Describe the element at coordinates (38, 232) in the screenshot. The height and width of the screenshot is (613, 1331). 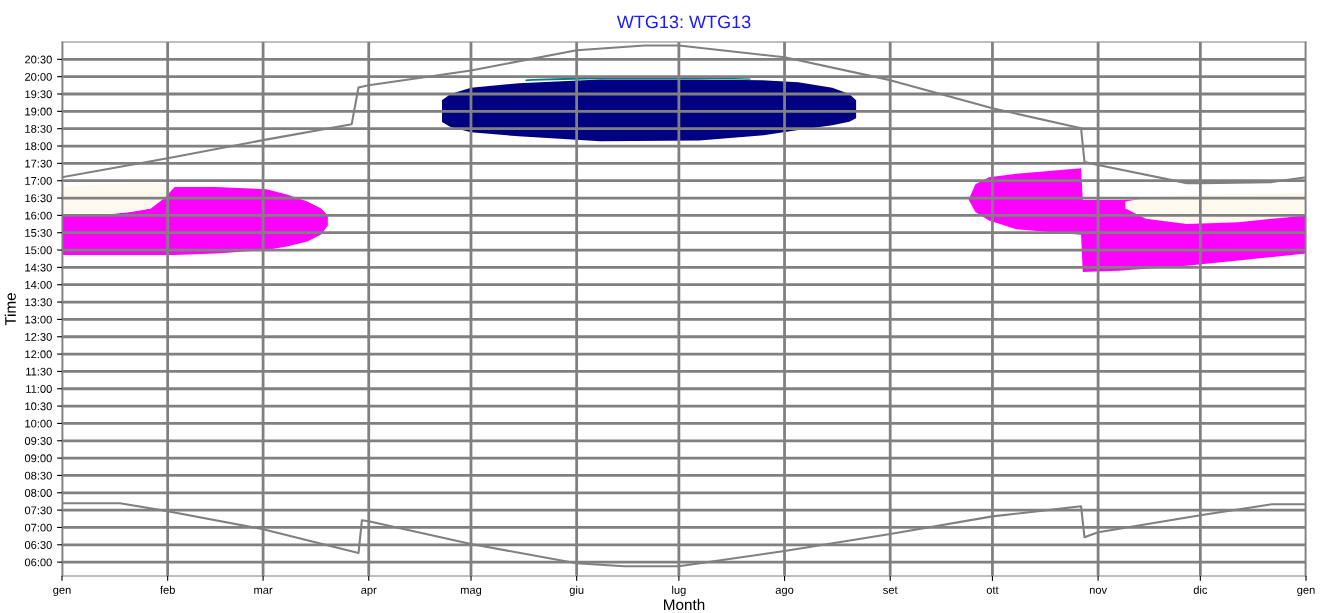
I see `y-tick-label: 15:30` at that location.